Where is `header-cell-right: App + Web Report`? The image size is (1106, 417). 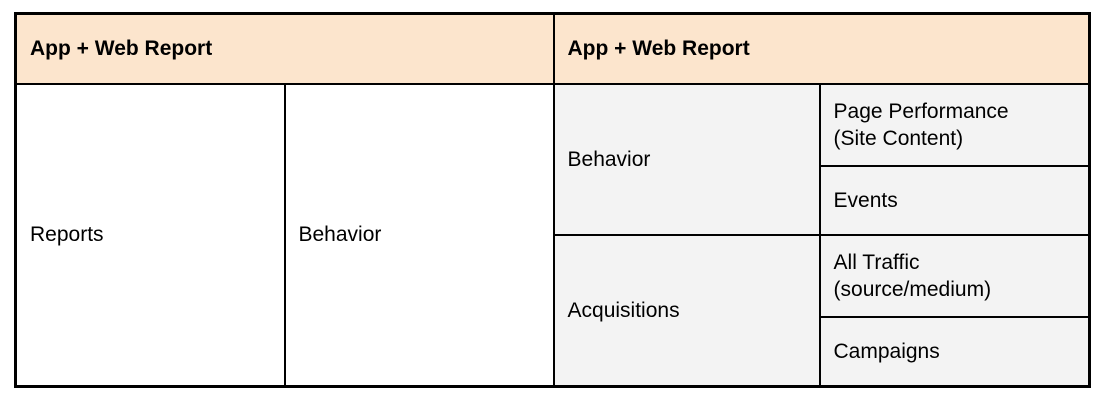
header-cell-right: App + Web Report is located at coordinates (821, 48).